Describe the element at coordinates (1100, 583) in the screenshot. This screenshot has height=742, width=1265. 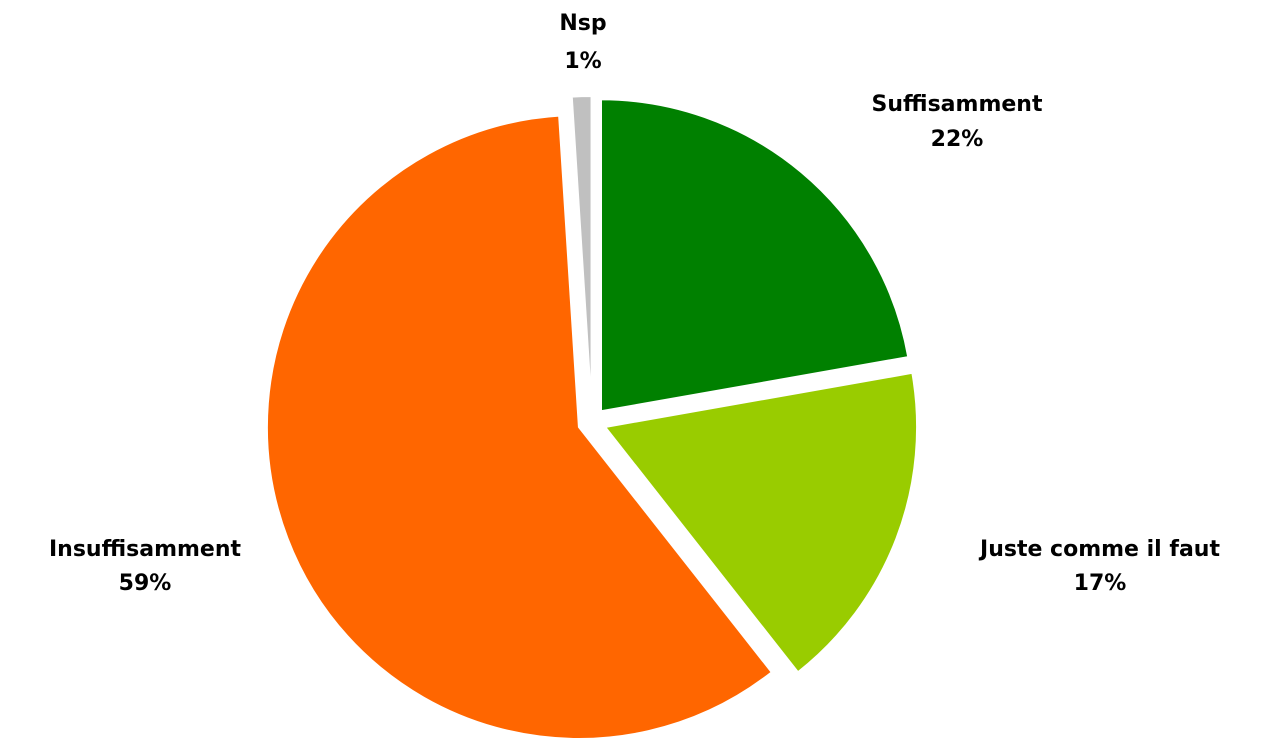
I see `slice-value-label: 17%` at that location.